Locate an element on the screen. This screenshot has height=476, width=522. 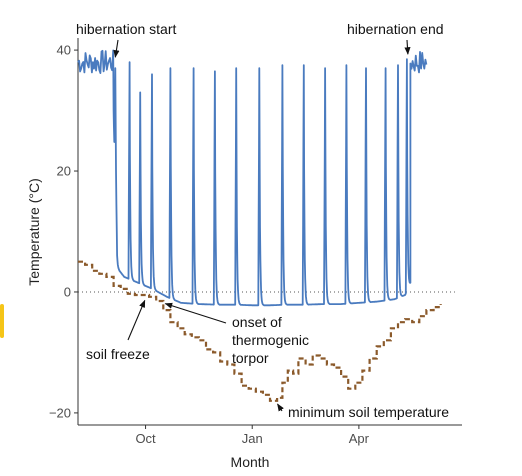
y-tick-label: 20 is located at coordinates (64, 171).